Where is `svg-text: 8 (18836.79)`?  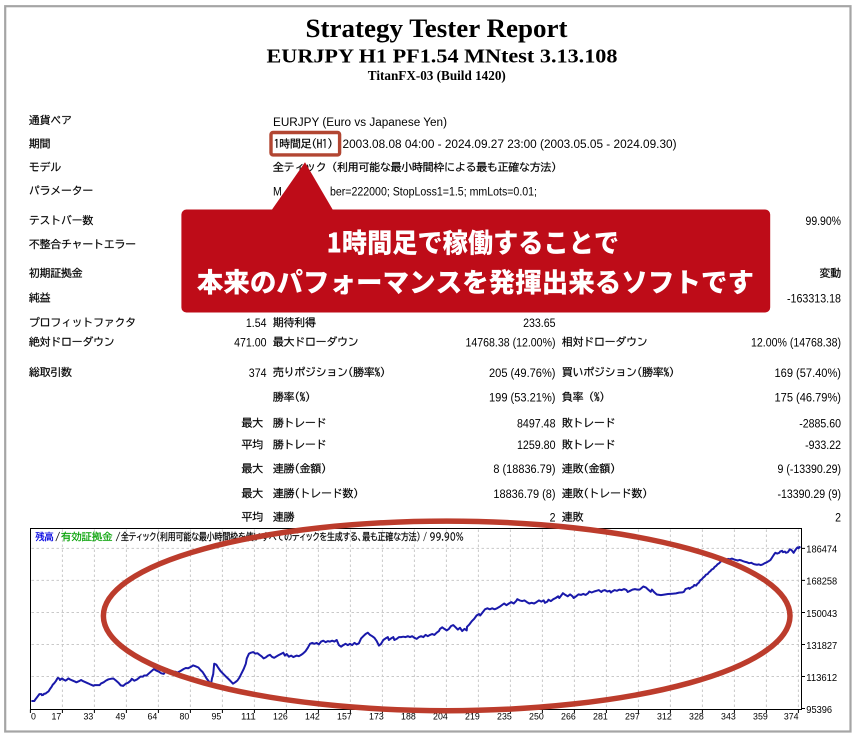 svg-text: 8 (18836.79) is located at coordinates (524, 470).